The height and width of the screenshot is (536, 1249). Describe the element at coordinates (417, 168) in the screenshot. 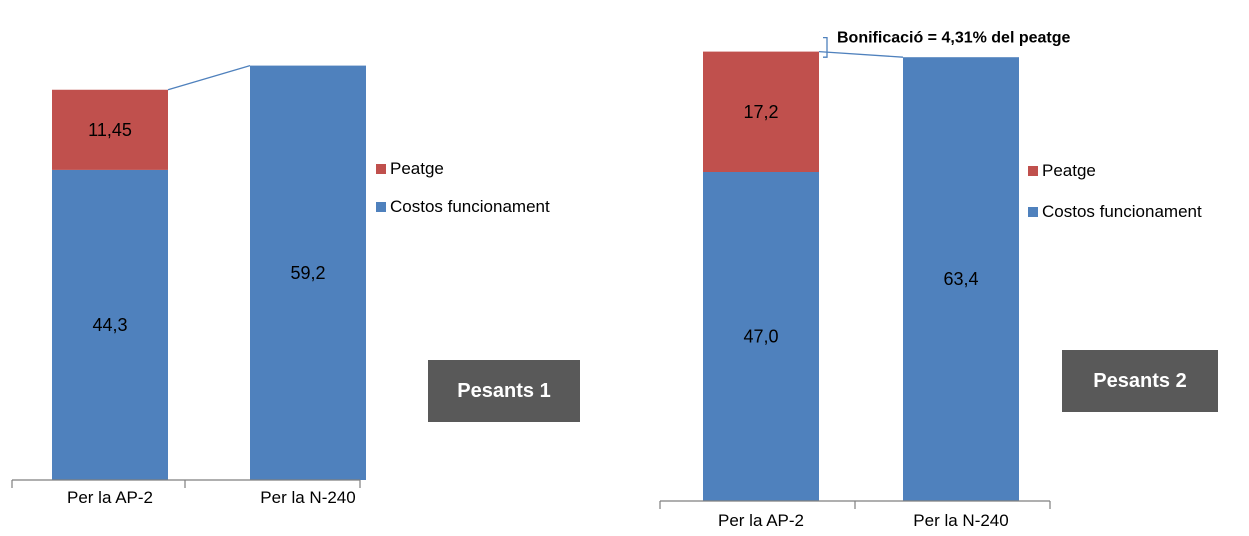

I see `chart1-legend-entry-1: Peatge` at that location.